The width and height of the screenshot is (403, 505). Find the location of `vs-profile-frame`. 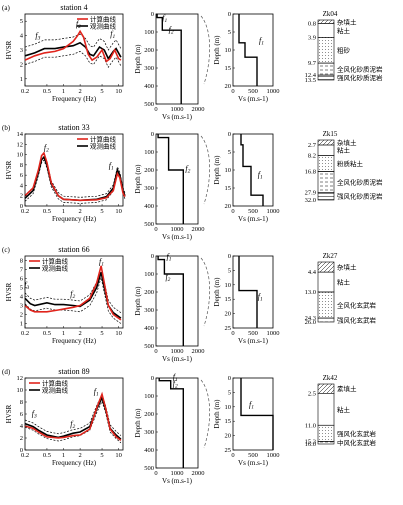

vs-profile-frame is located at coordinates (177, 59).